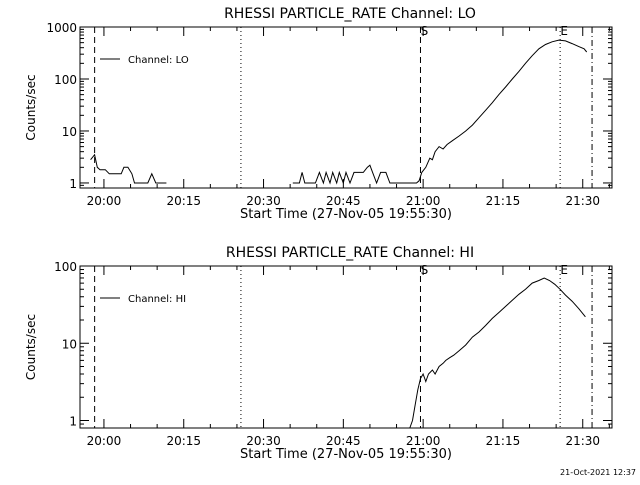 The width and height of the screenshot is (640, 485). I want to click on y-tick-label: 1000, so click(61, 28).